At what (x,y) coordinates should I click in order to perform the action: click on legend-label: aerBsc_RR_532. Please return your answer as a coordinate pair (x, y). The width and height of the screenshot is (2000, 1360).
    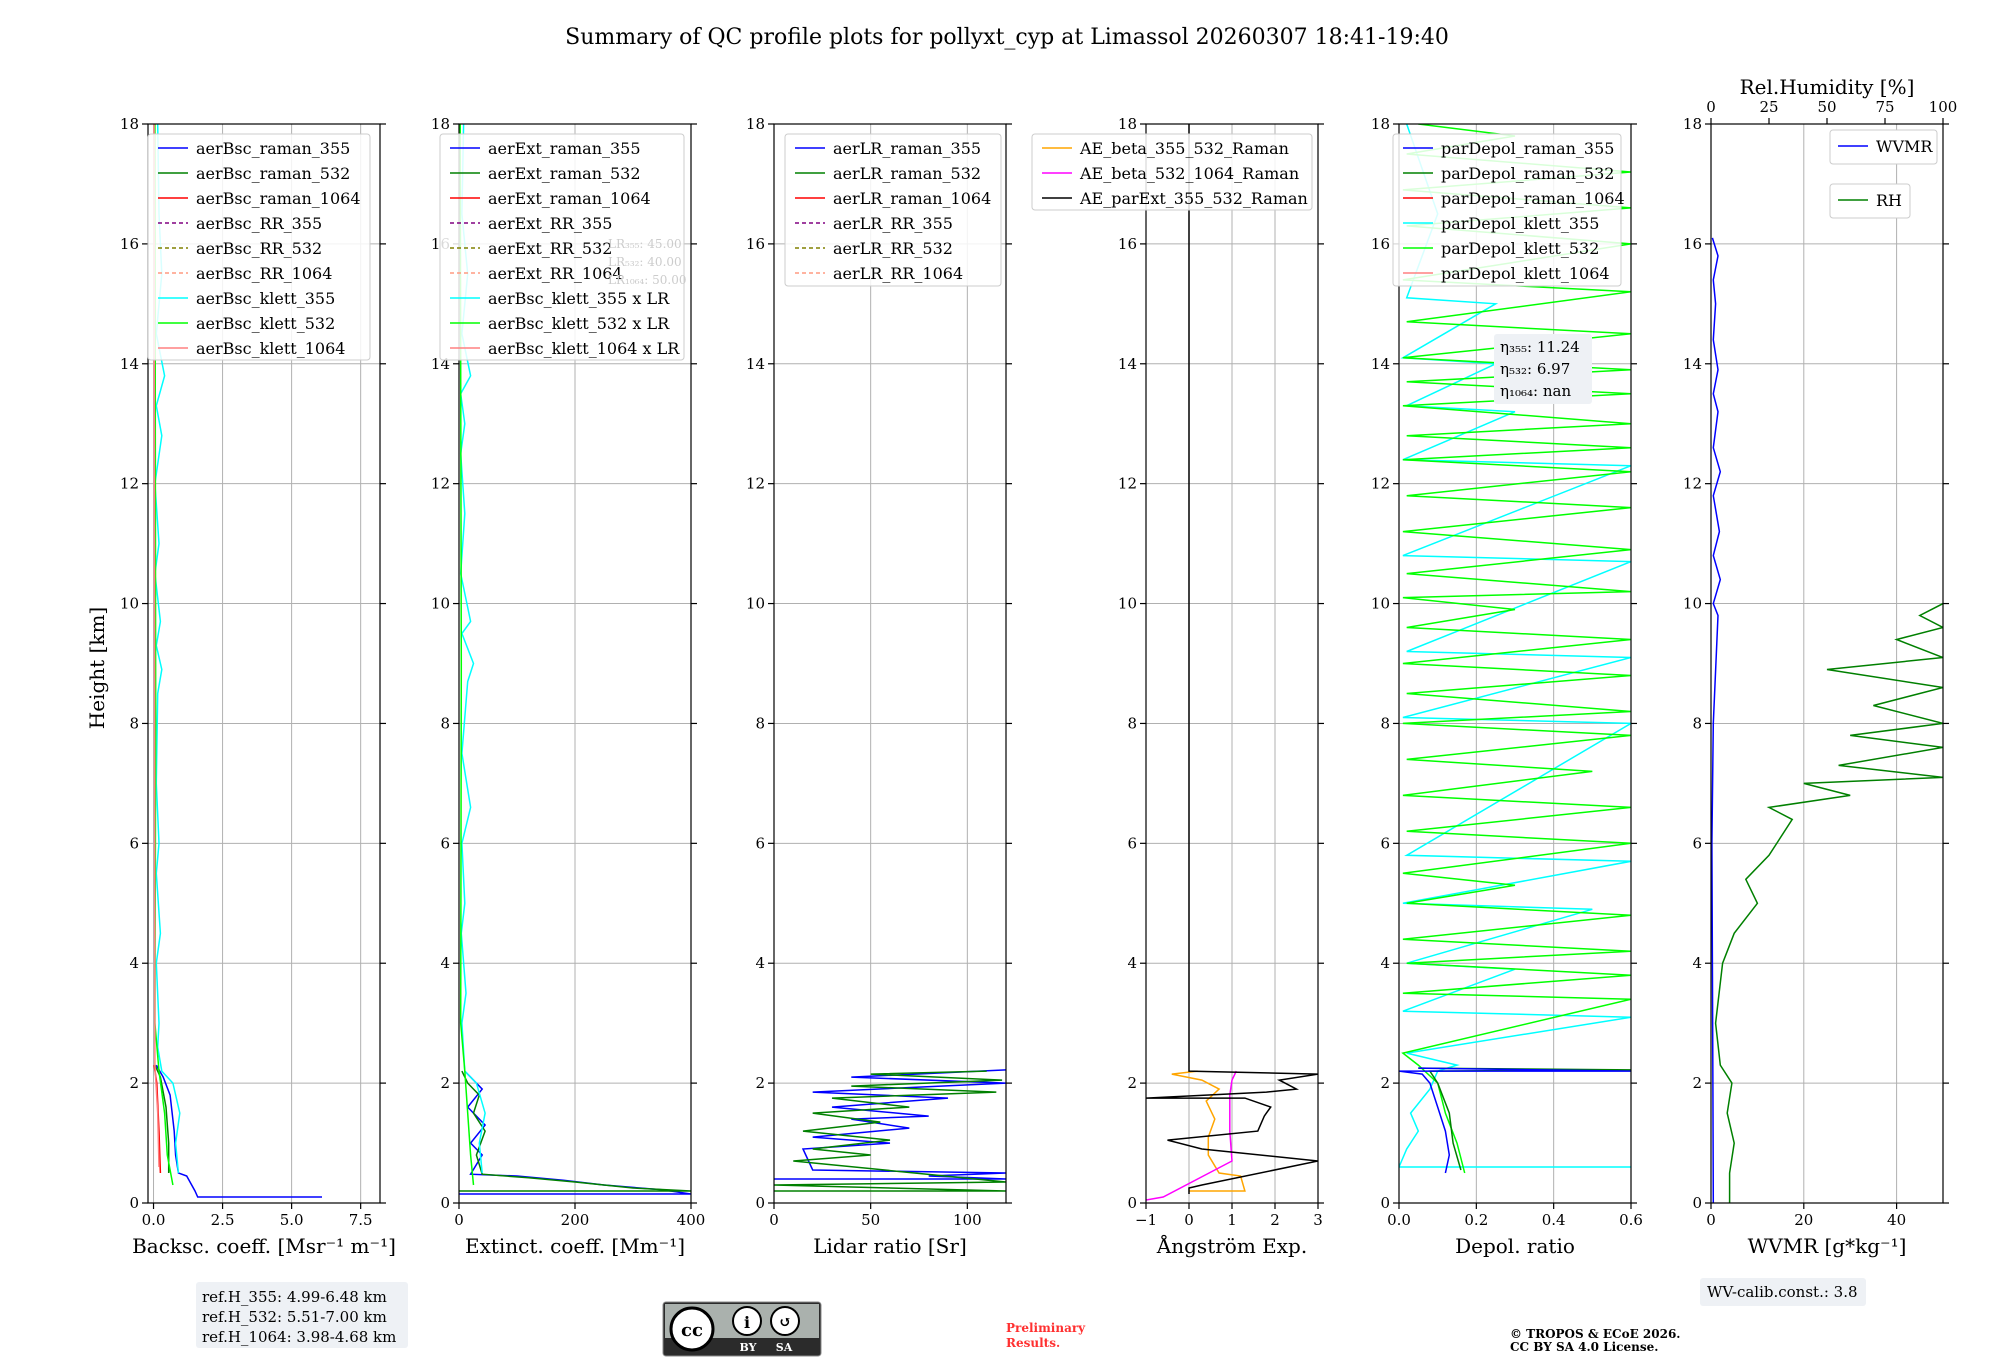
    Looking at the image, I should click on (259, 248).